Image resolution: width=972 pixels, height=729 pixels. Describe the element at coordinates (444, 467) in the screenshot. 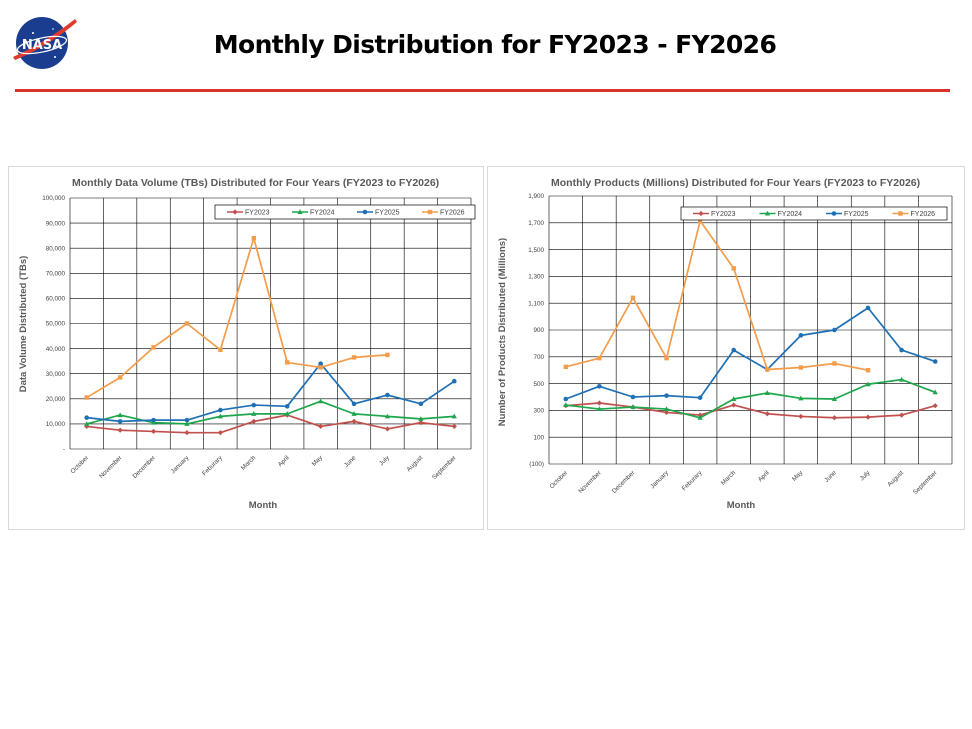

I see `x-tick-label: September` at that location.